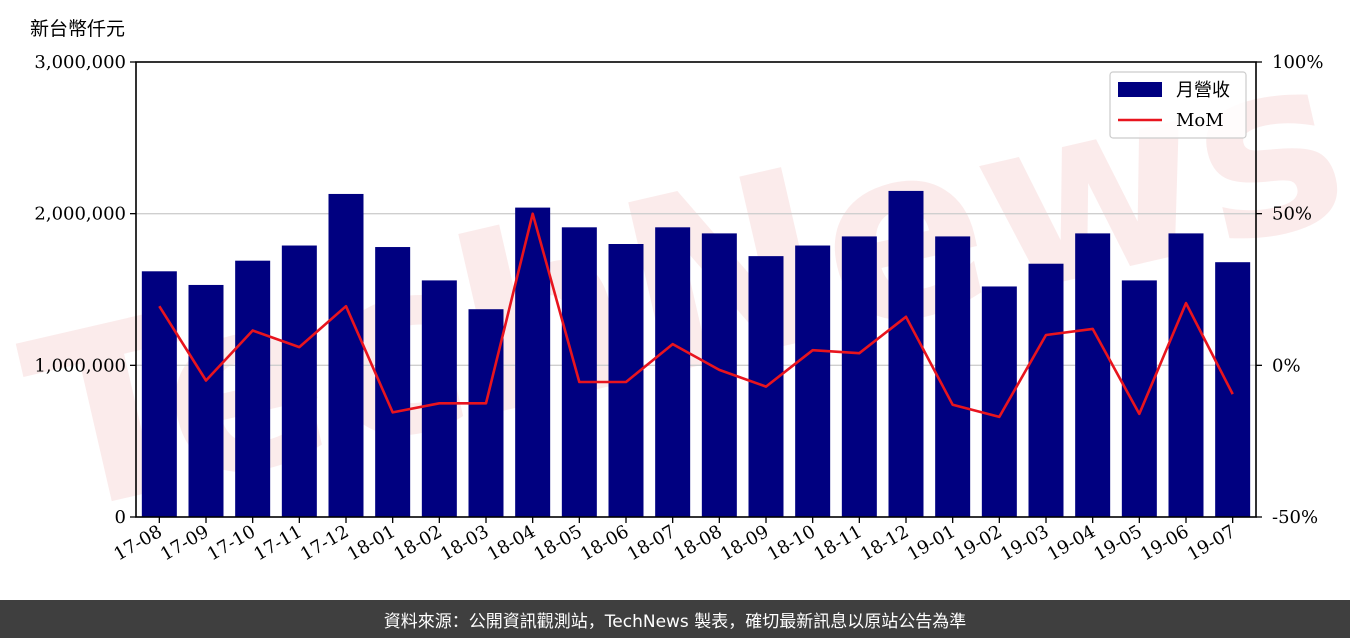  I want to click on source-footer: 資料來源：公開資訊觀測站，TechNews 製表，確切最新訊息以原站公告為準, so click(675, 619).